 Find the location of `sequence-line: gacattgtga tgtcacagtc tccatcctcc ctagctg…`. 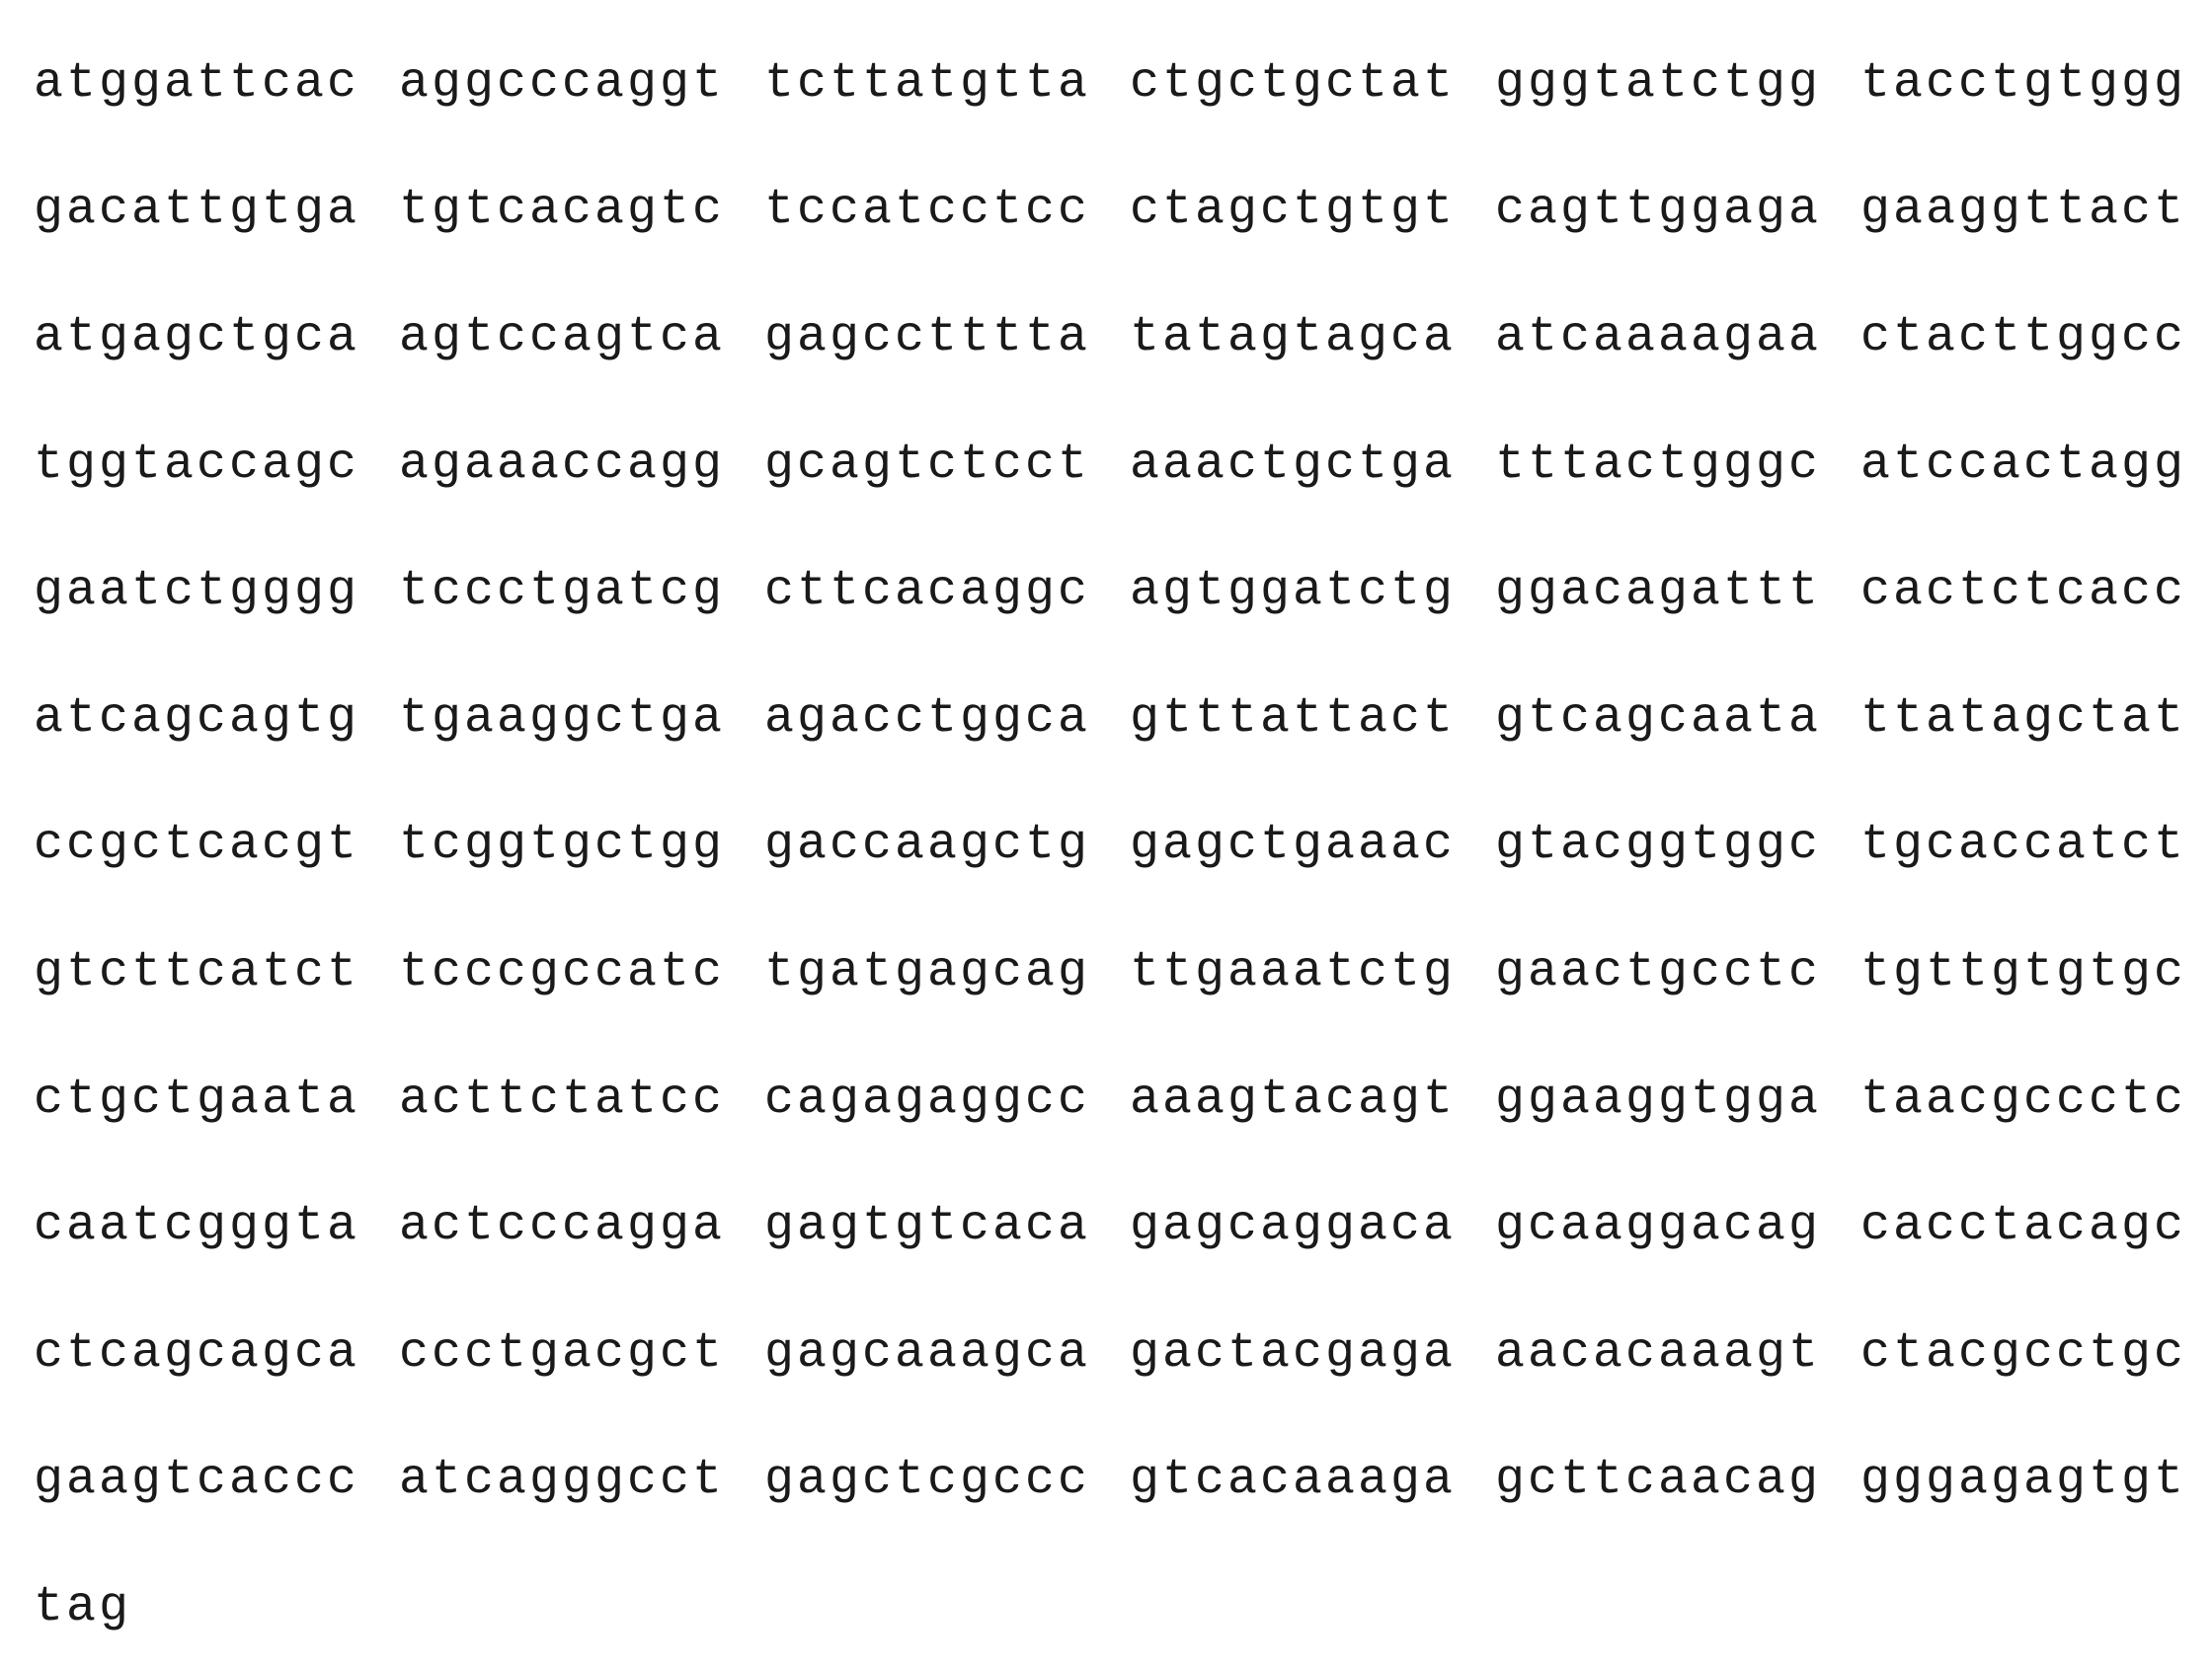

sequence-line: gacattgtga tgtcacagtc tccatcctcc ctagctg… is located at coordinates (1123, 211).